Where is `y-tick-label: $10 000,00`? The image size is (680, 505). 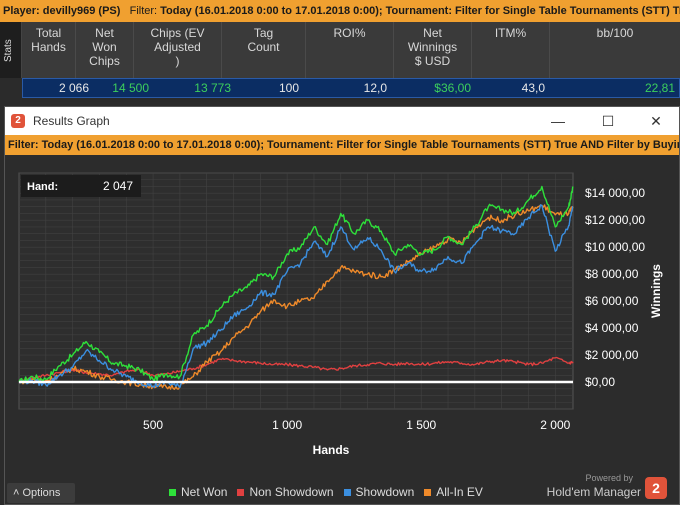 y-tick-label: $10 000,00 is located at coordinates (615, 247).